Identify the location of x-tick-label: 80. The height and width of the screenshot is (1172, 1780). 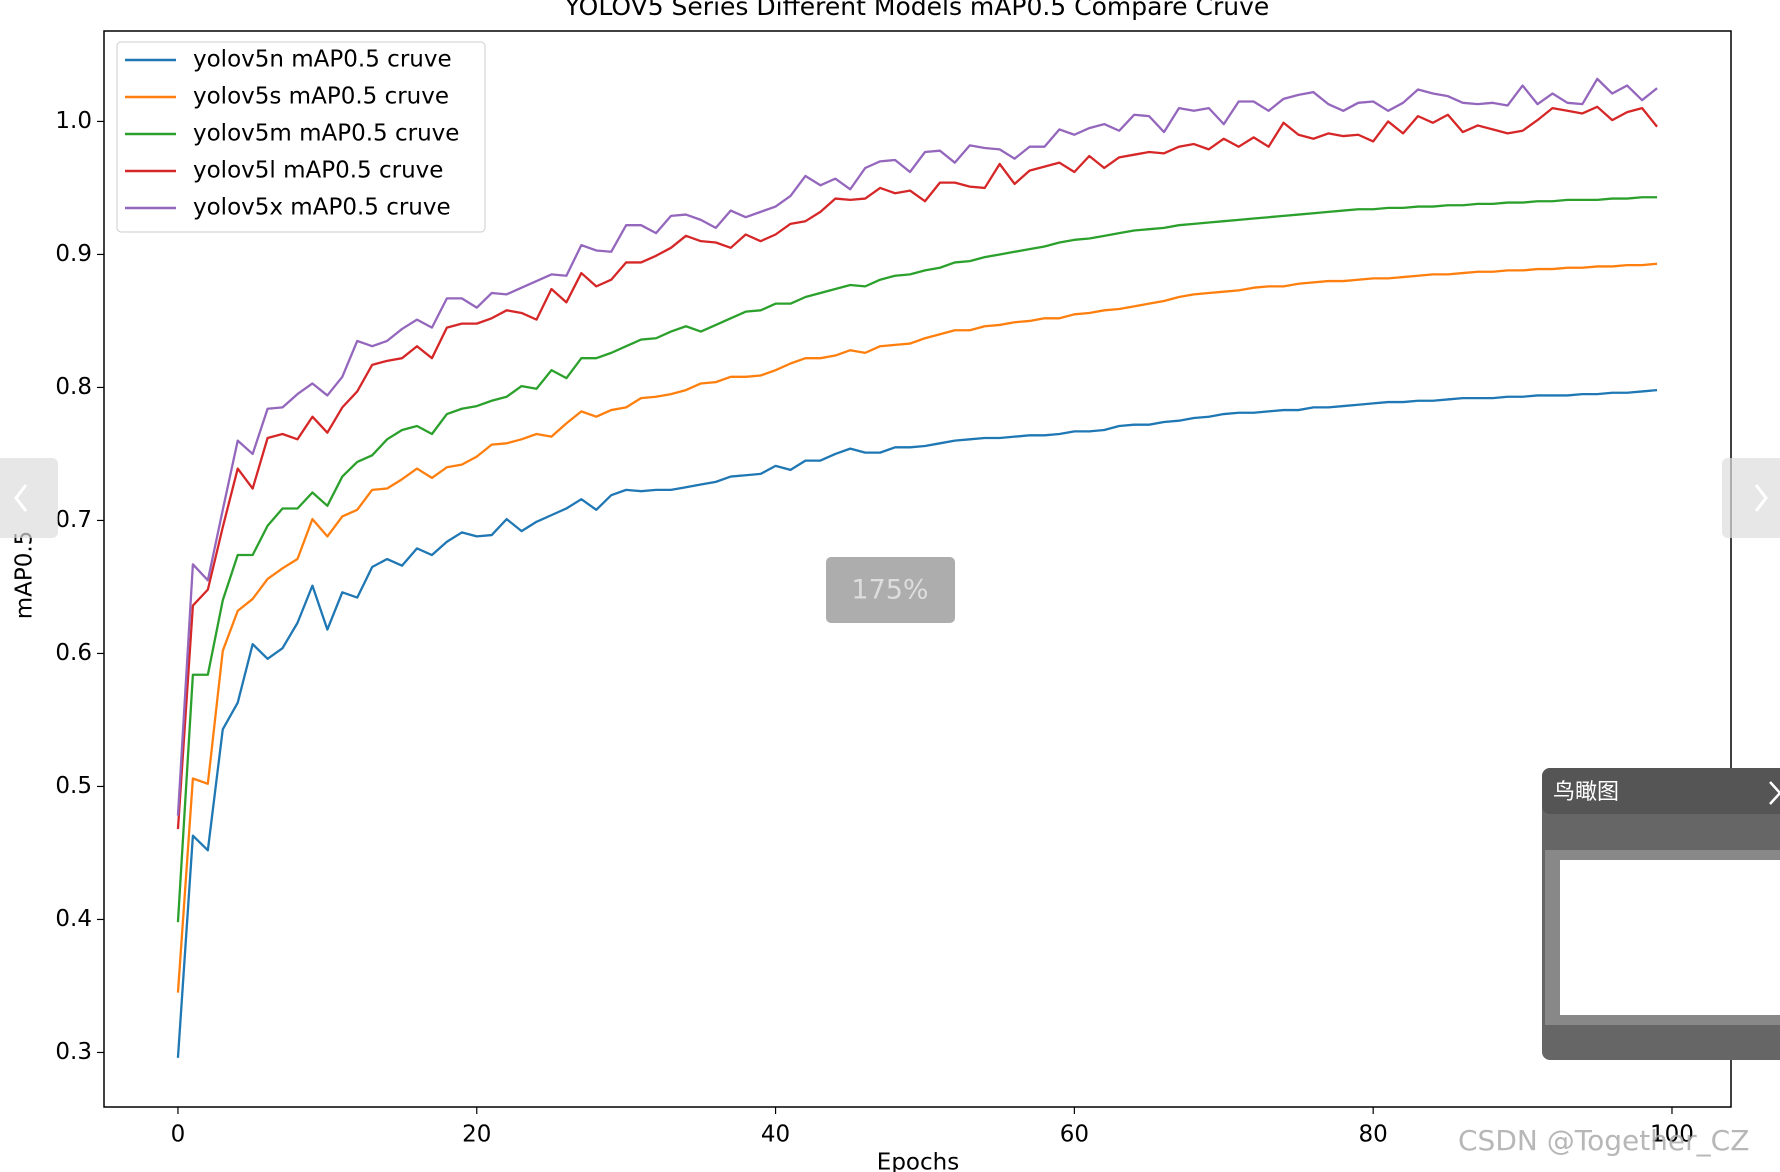
(1373, 1135).